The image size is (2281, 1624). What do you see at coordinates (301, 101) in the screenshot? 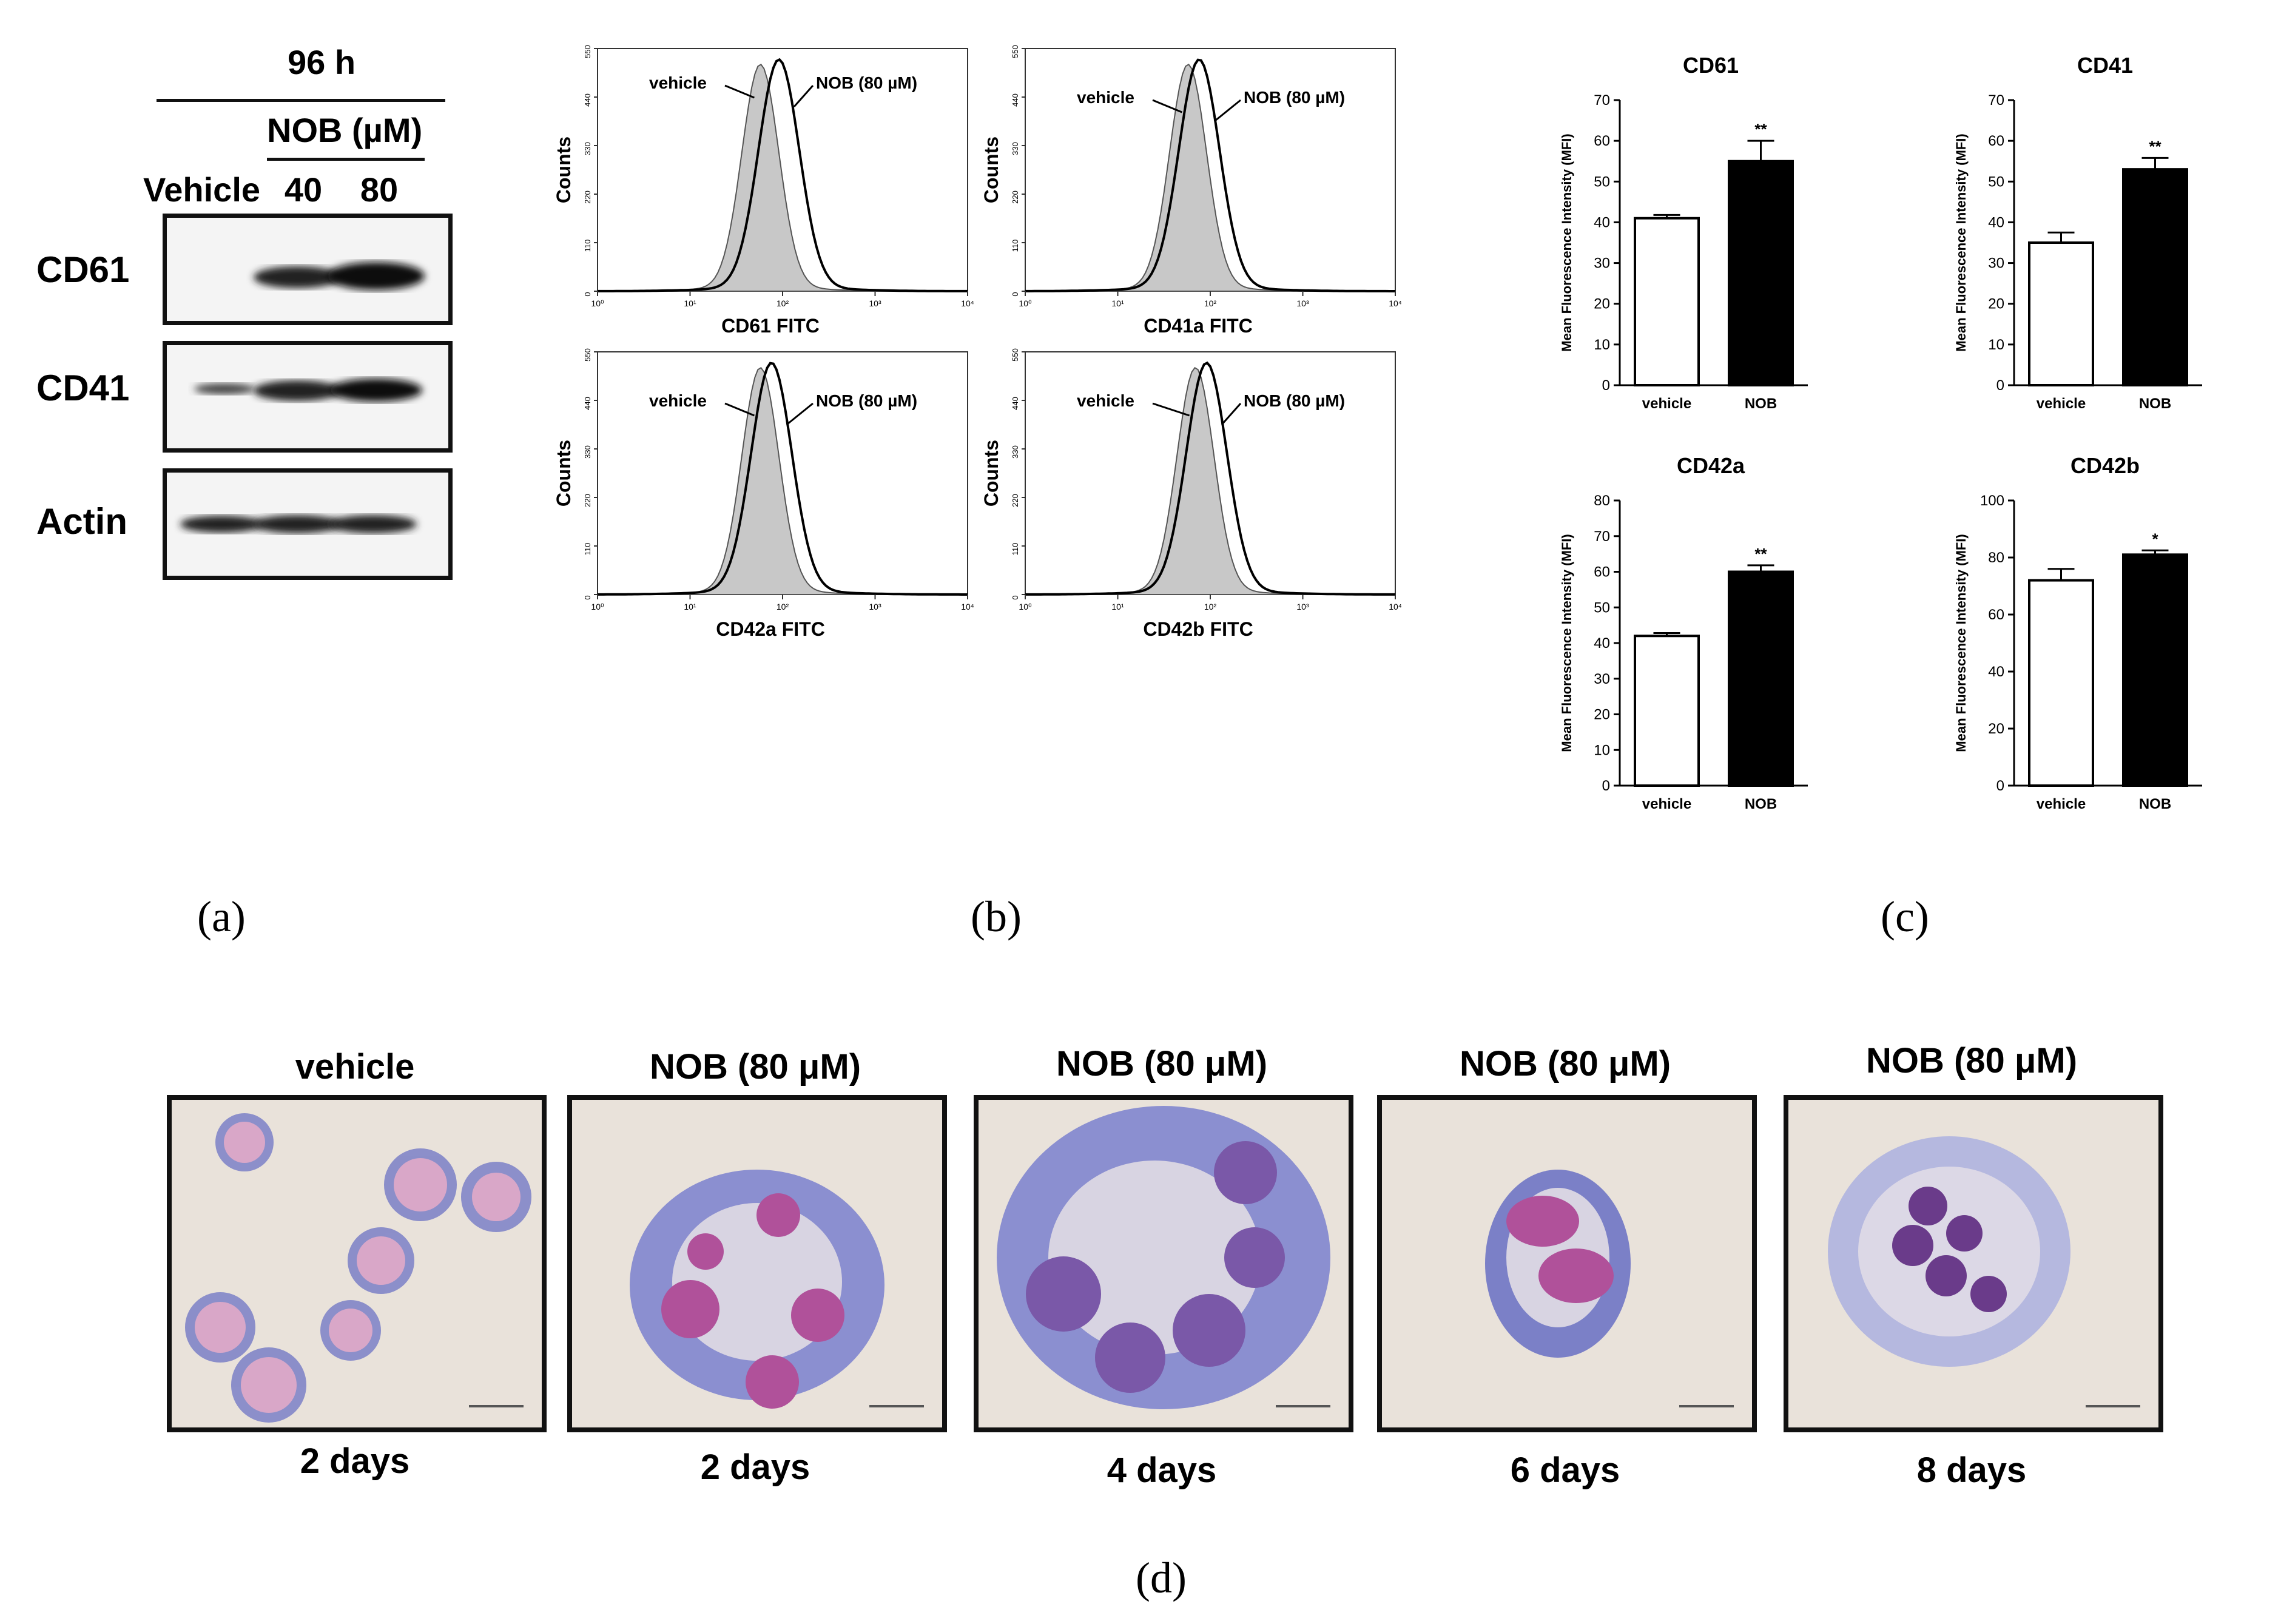
I see `time-divider` at bounding box center [301, 101].